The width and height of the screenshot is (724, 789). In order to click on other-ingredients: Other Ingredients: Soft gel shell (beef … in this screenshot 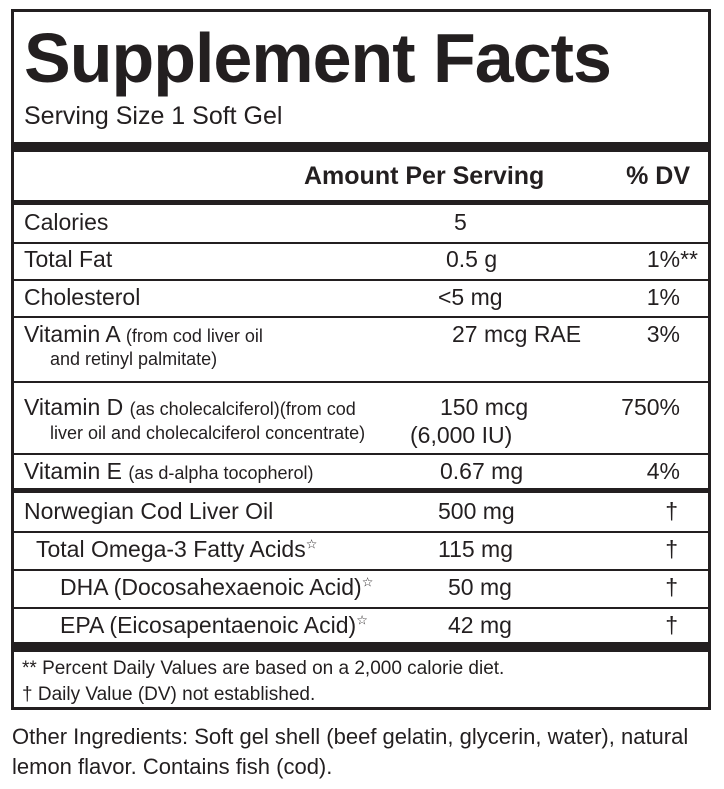, I will do `click(350, 751)`.